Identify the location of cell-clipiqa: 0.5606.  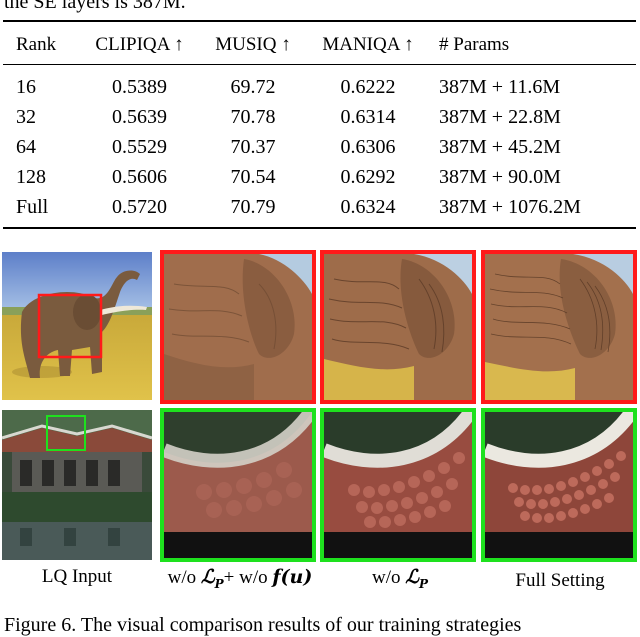
(139, 177).